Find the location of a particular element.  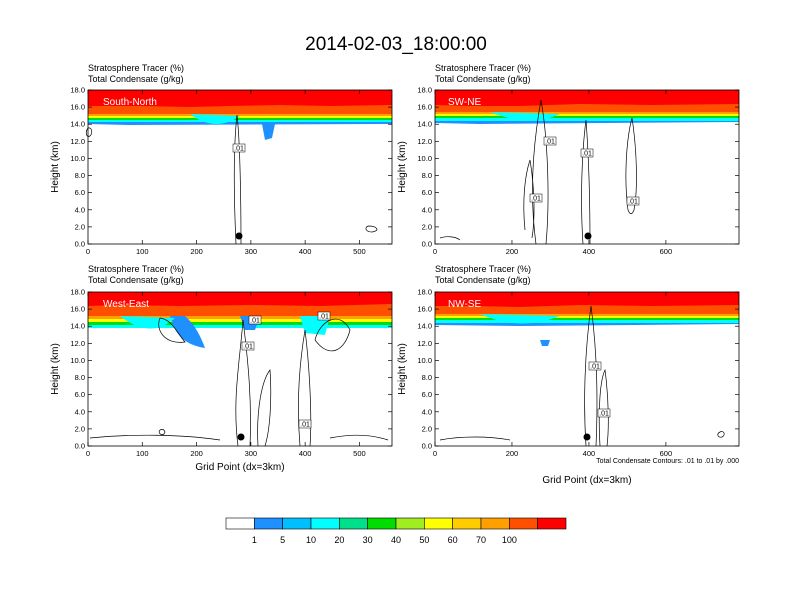

colorbar-label: 50 is located at coordinates (424, 540).